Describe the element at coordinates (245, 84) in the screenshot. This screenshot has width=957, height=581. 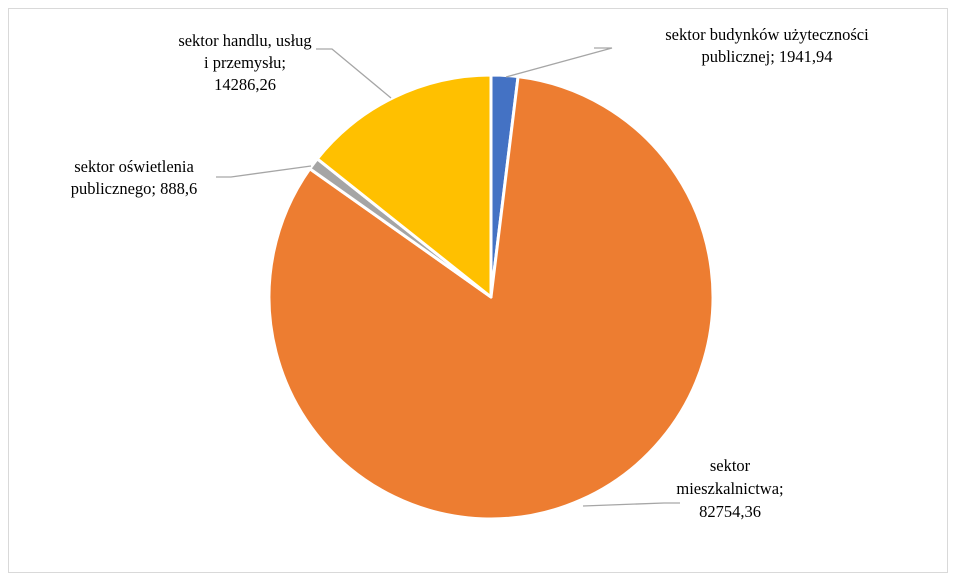
I see `data-label-4-line-3: 14286,26` at that location.